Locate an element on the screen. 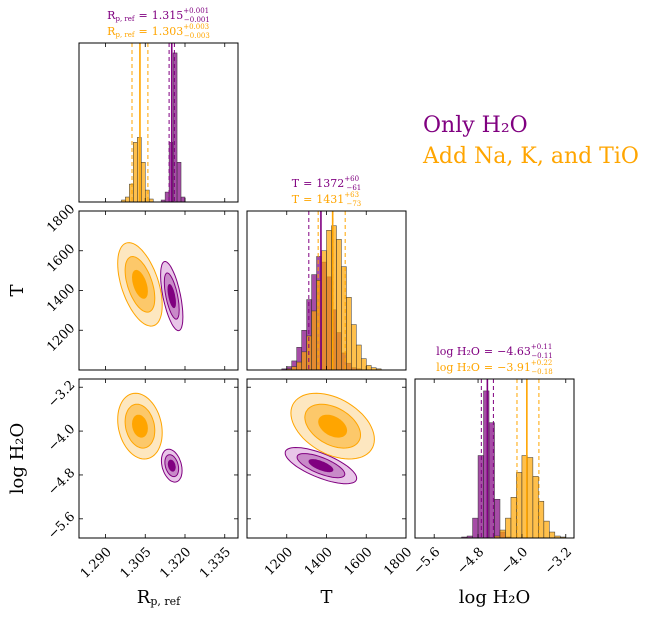  x-axis-label: Rp, ref is located at coordinates (159, 597).